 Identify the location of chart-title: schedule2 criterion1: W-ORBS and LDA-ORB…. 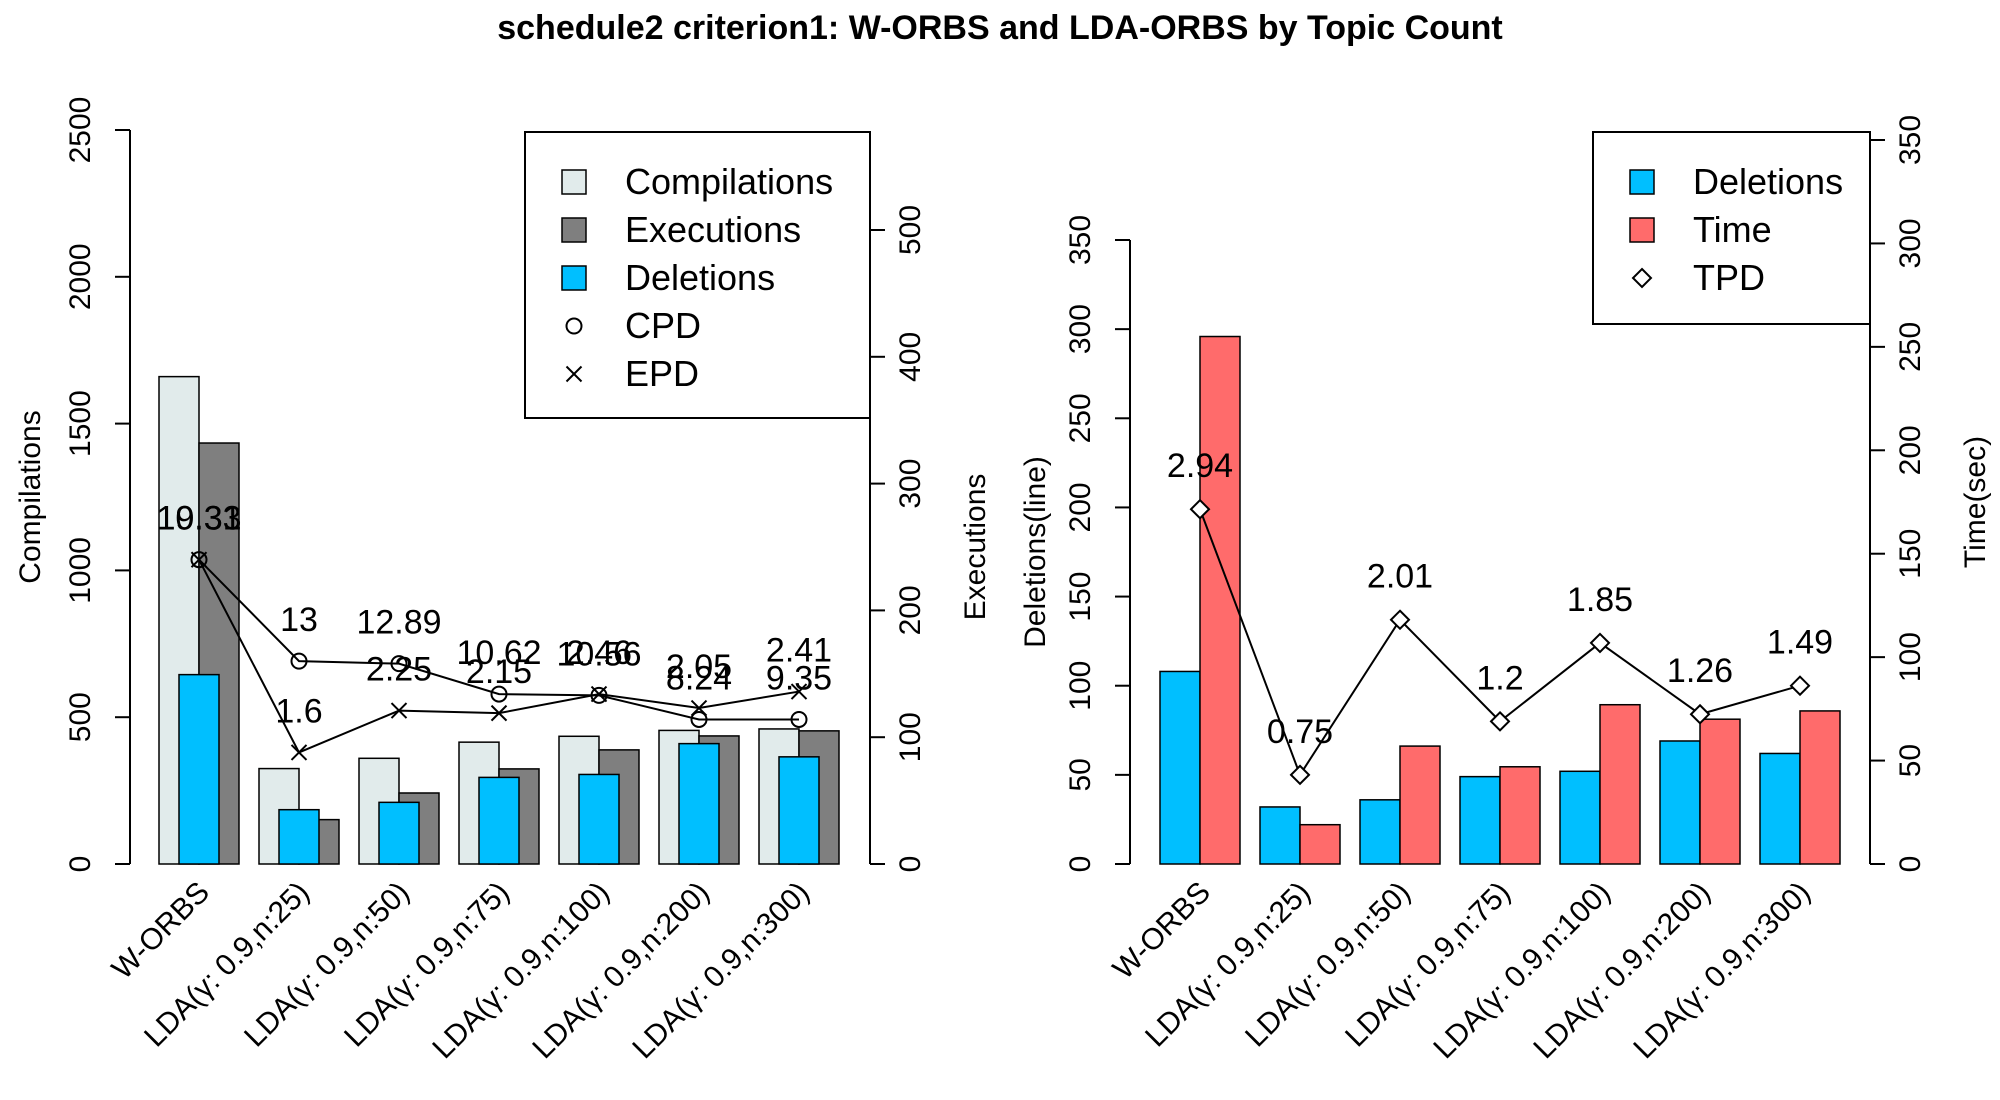
(1000, 28).